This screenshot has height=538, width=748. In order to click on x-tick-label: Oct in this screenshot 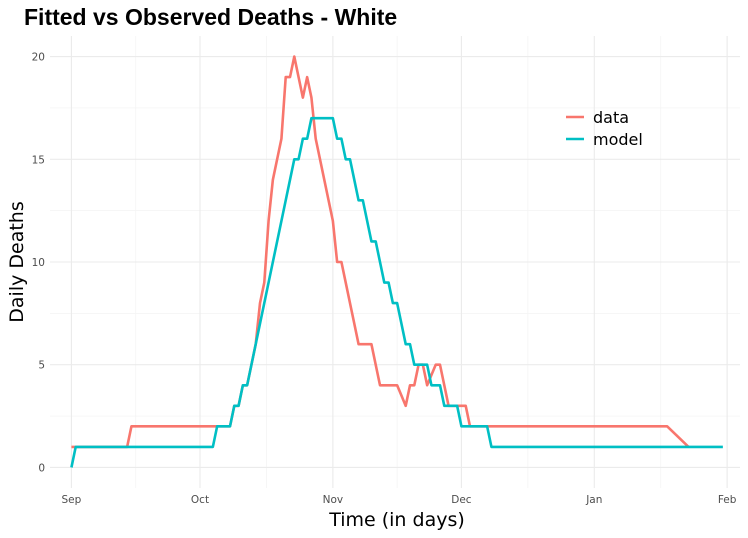, I will do `click(200, 500)`.